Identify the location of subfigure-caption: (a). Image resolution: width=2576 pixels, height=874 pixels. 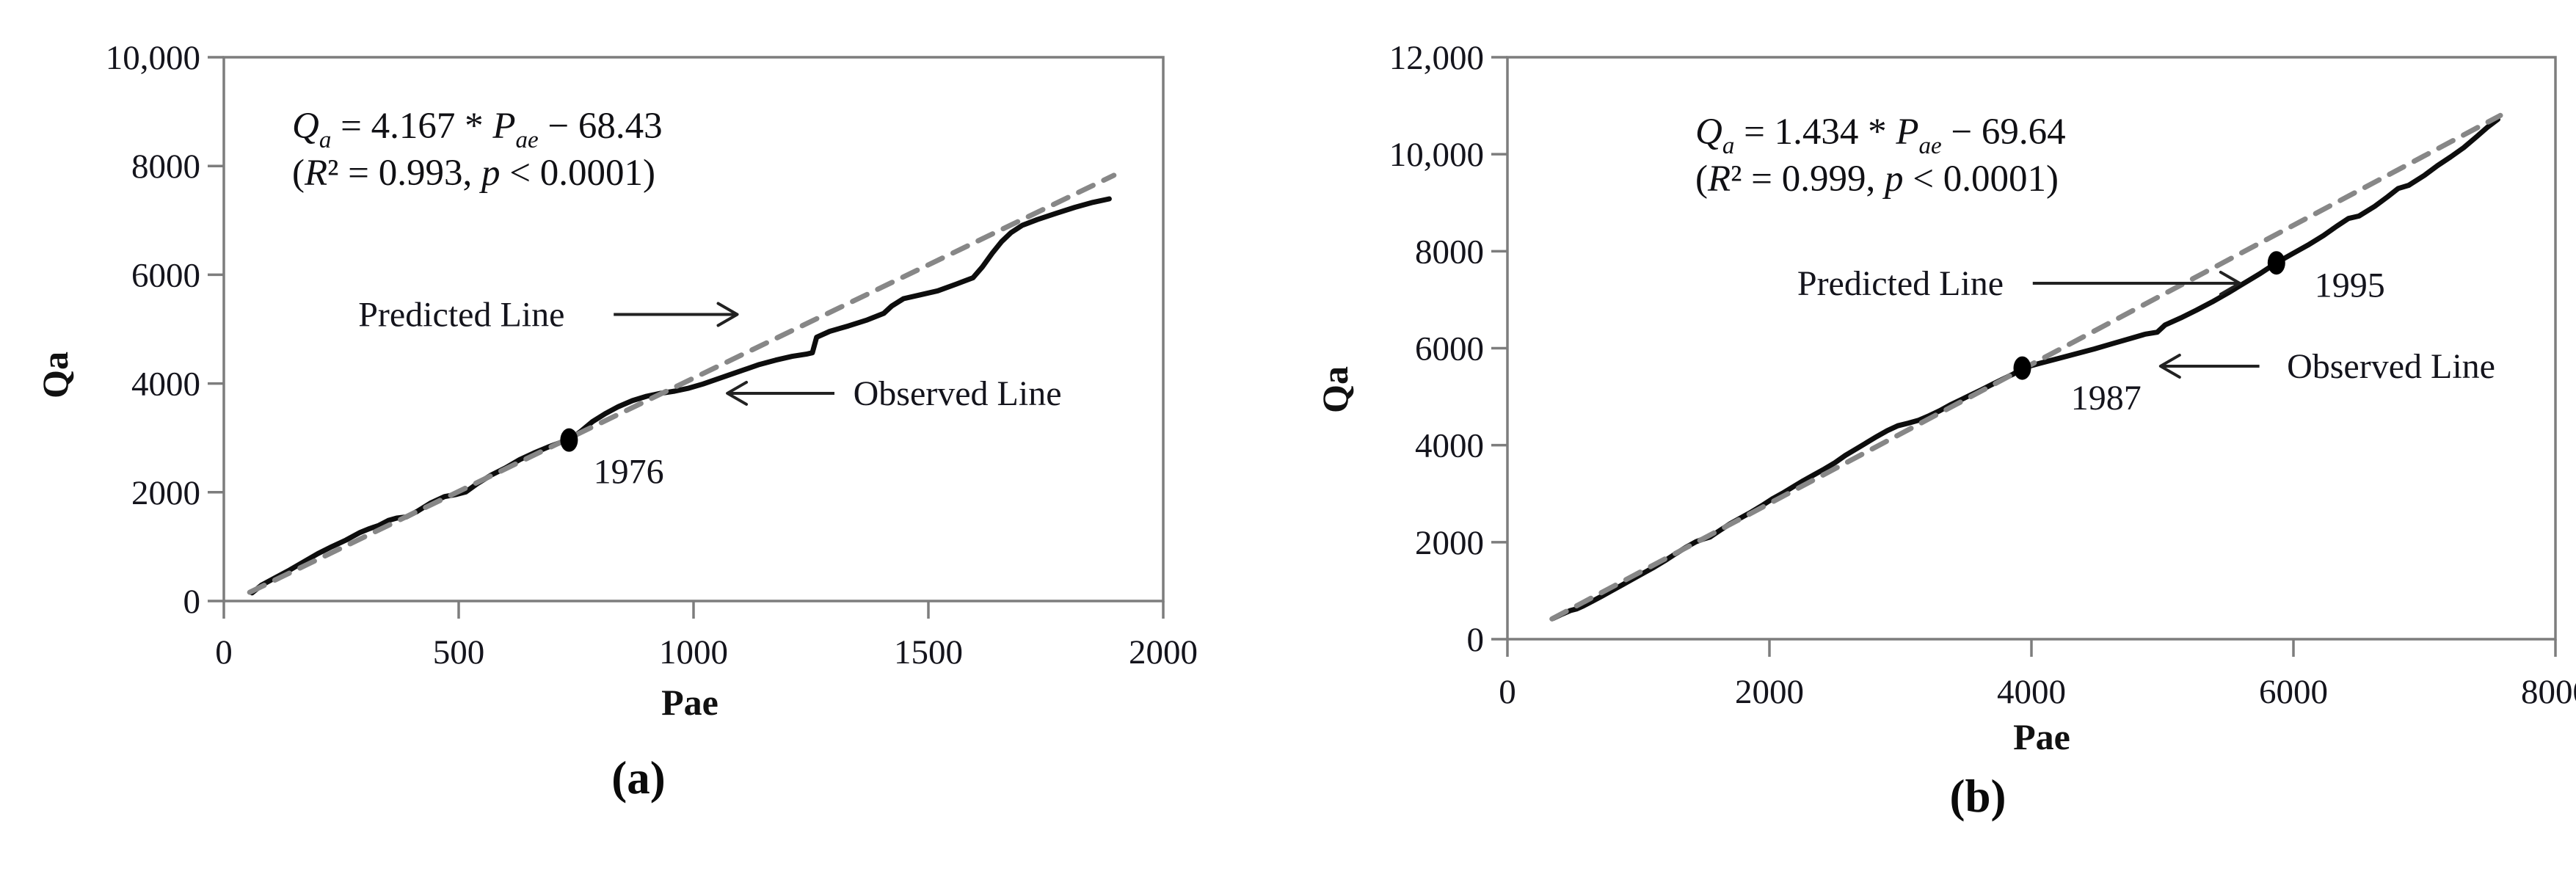
(638, 778).